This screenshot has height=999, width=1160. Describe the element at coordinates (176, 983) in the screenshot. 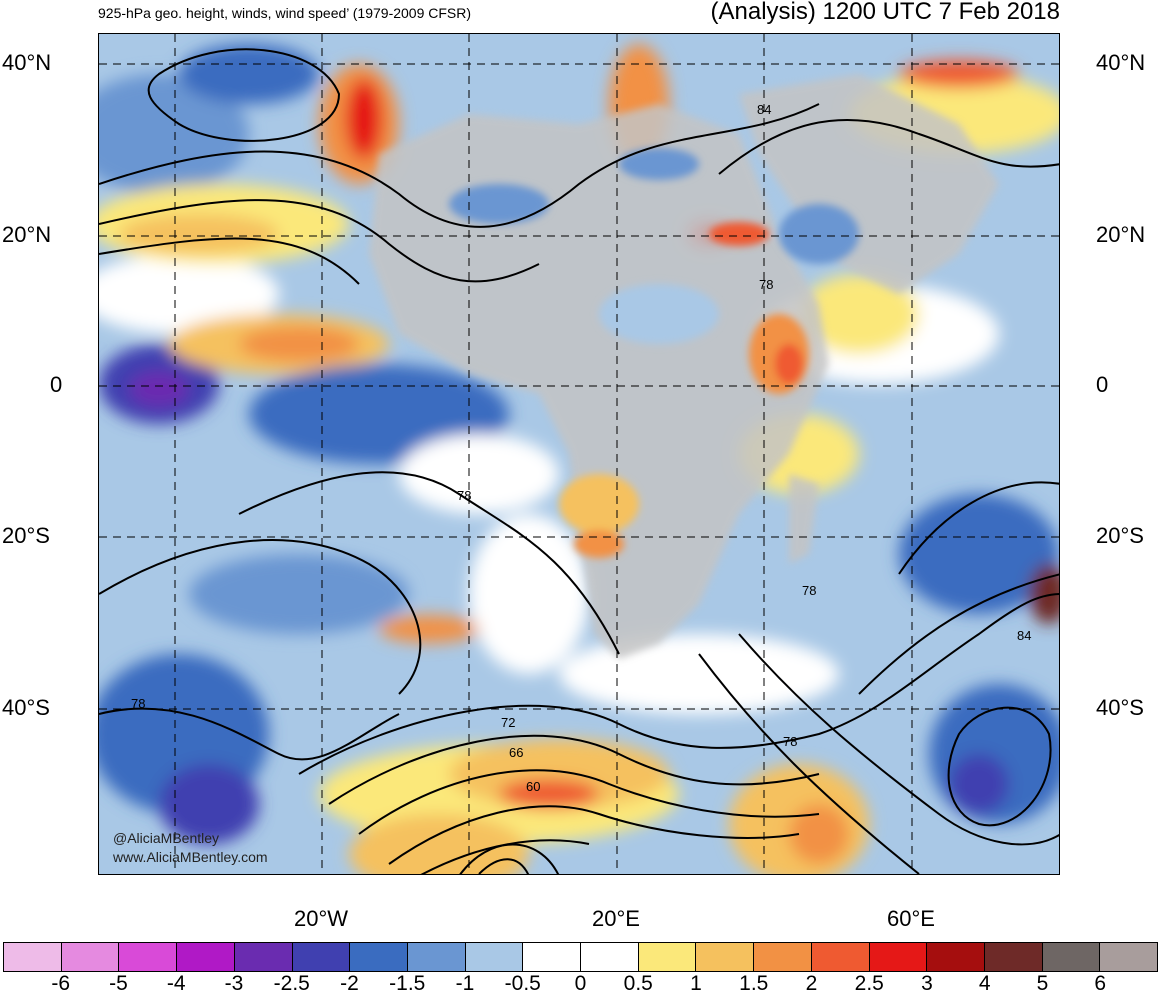

I see `colorbar-tick-label: -4` at that location.